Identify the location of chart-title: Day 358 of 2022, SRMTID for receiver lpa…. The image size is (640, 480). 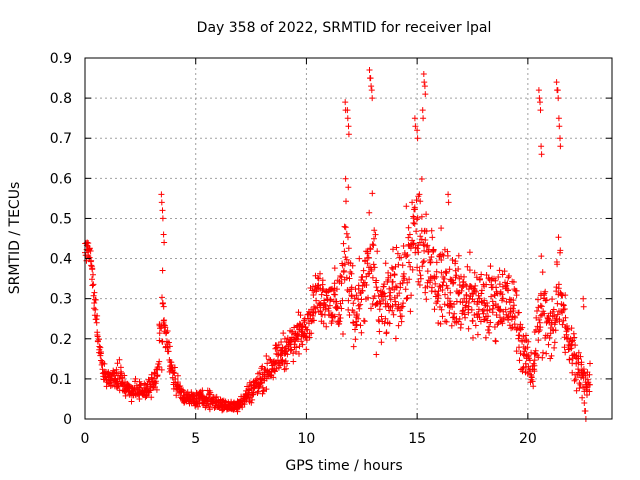
(344, 28).